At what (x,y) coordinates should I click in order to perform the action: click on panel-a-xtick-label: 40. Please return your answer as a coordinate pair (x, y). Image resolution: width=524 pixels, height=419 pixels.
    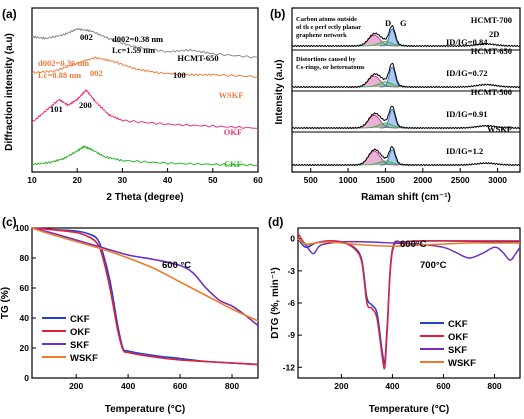
    Looking at the image, I should click on (168, 180).